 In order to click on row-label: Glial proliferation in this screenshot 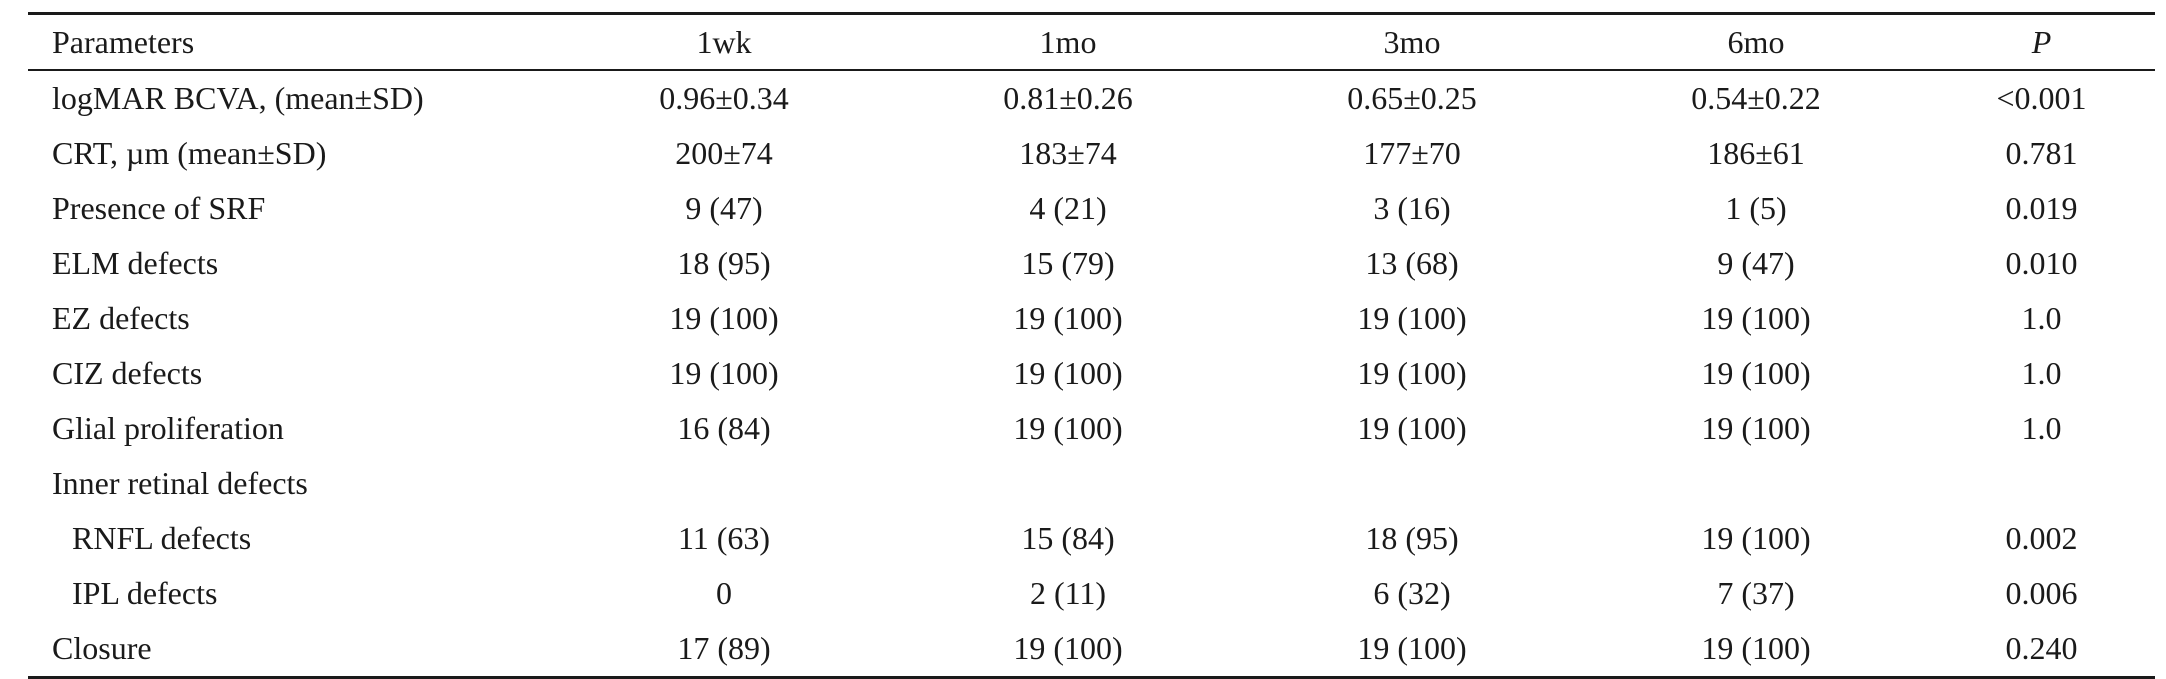, I will do `click(168, 428)`.